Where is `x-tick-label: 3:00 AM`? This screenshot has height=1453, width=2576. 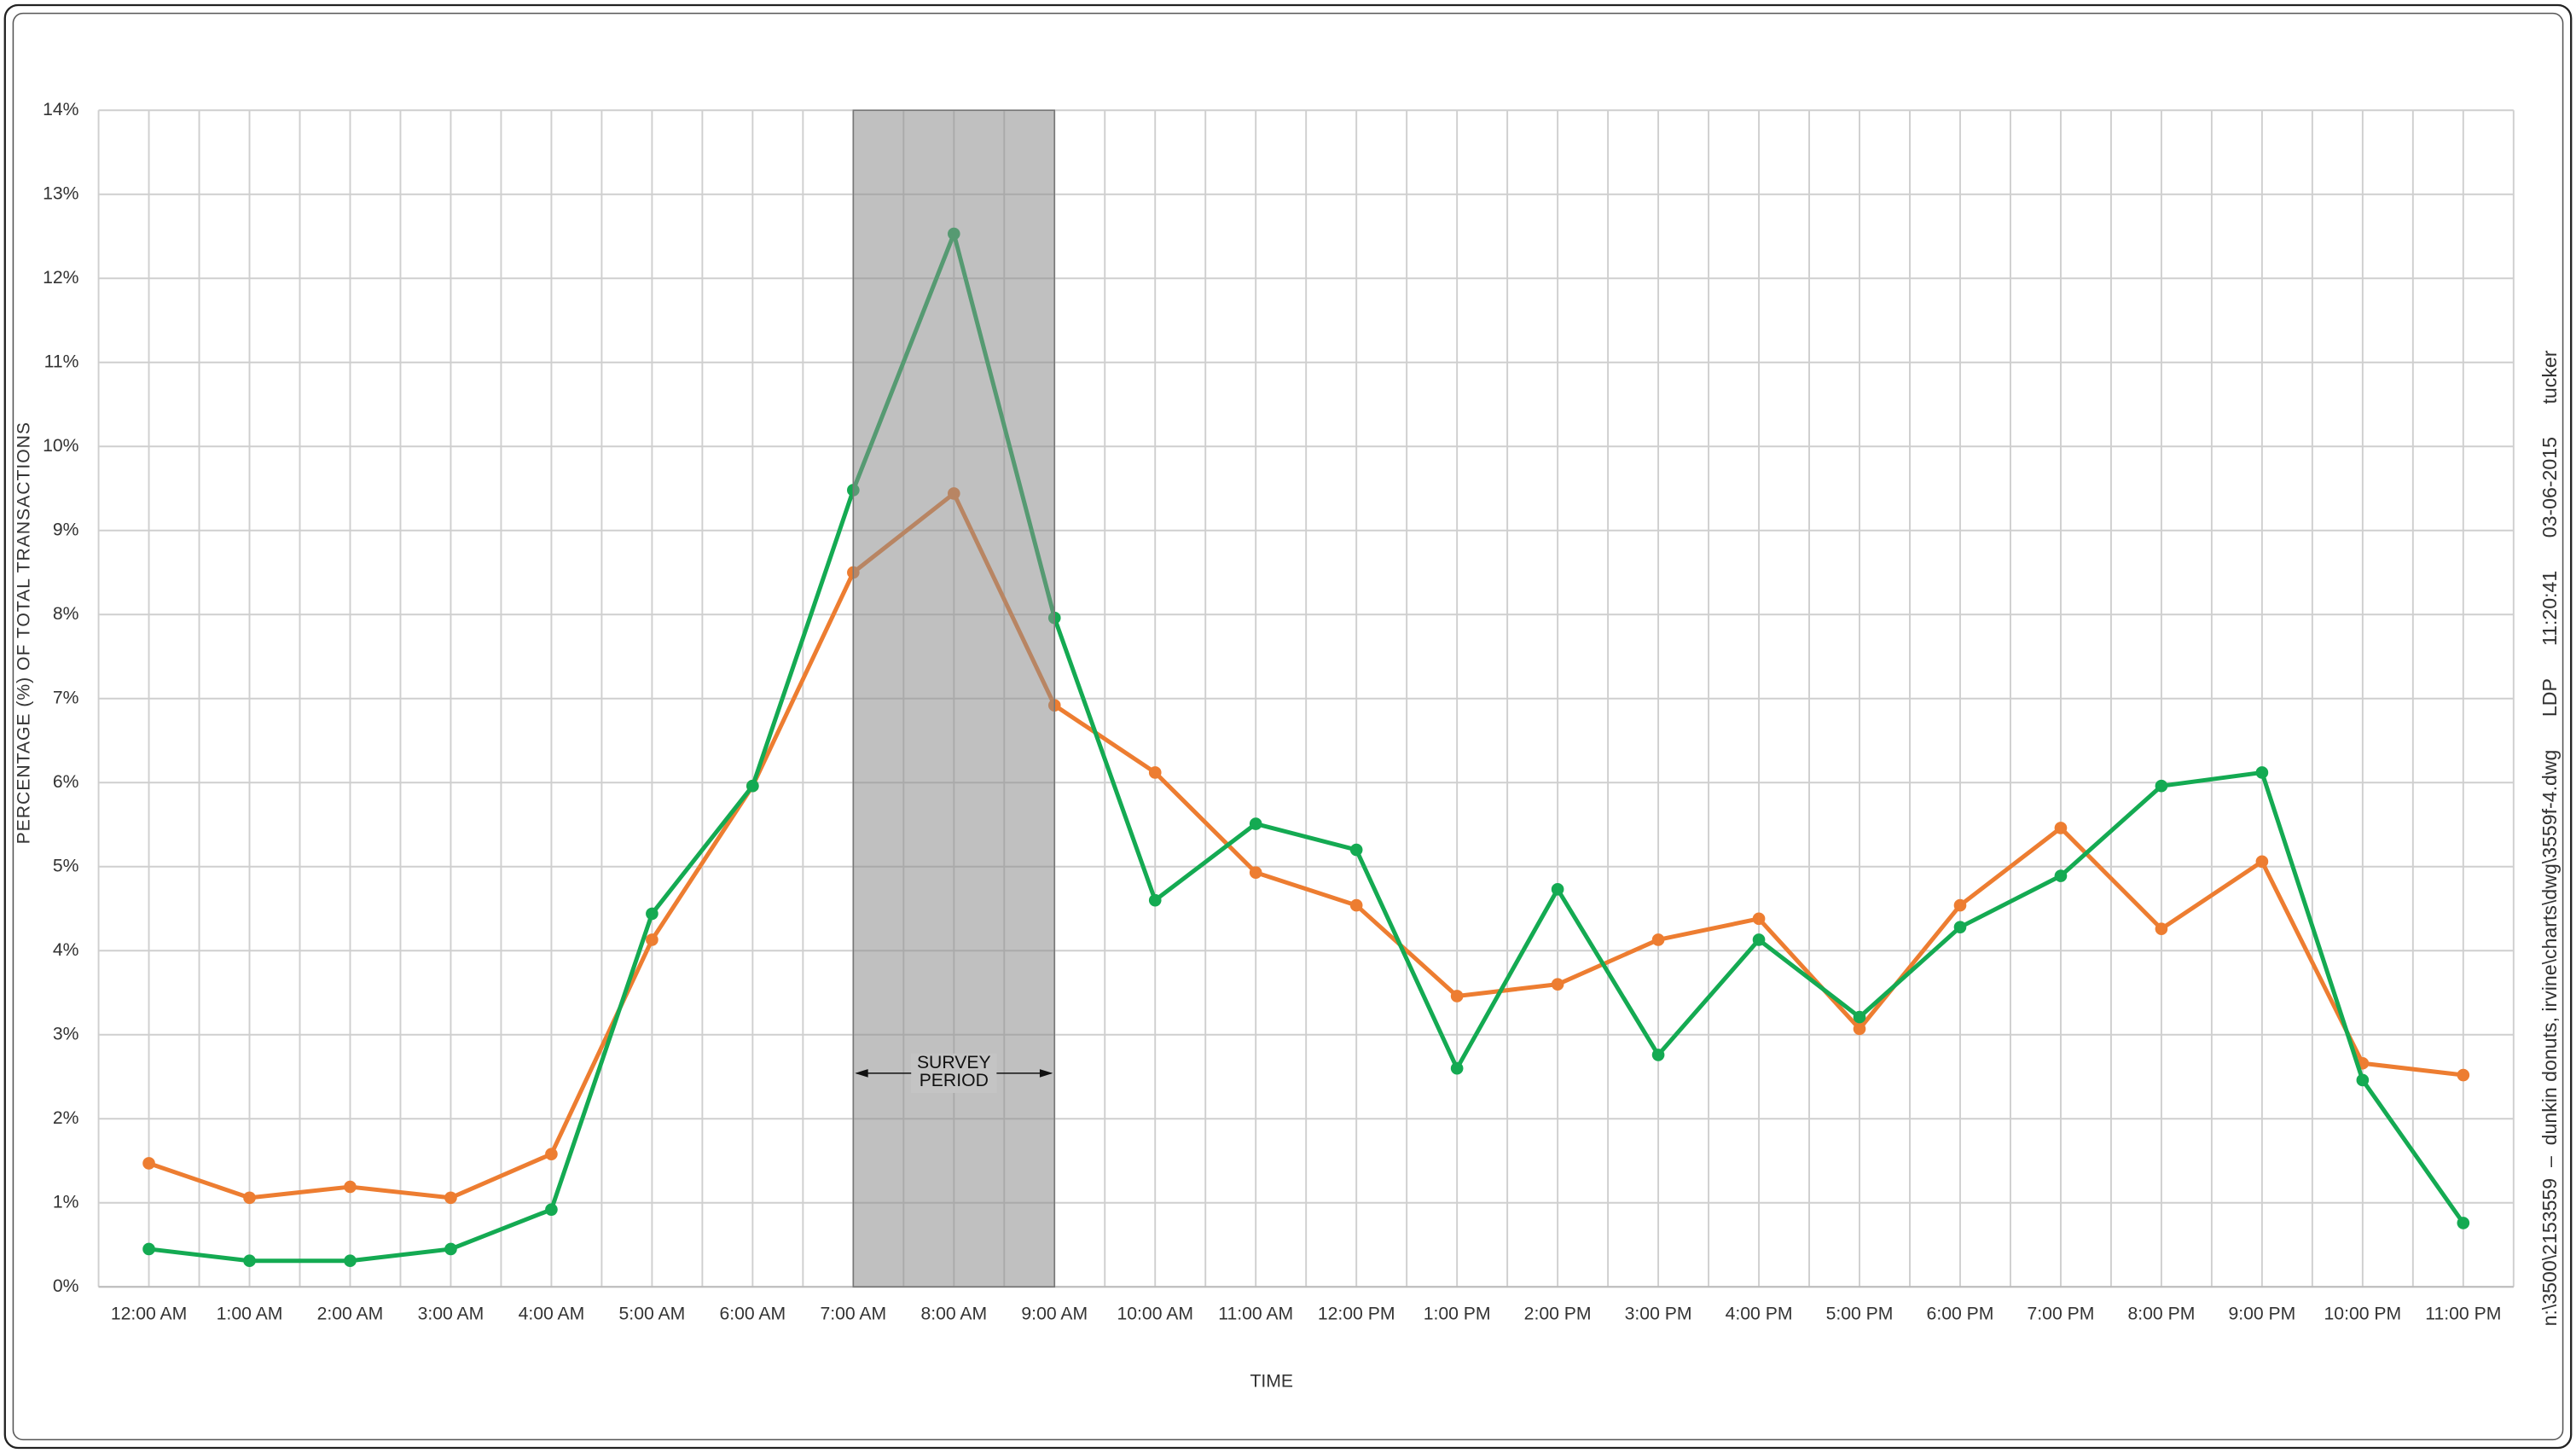
x-tick-label: 3:00 AM is located at coordinates (451, 1314).